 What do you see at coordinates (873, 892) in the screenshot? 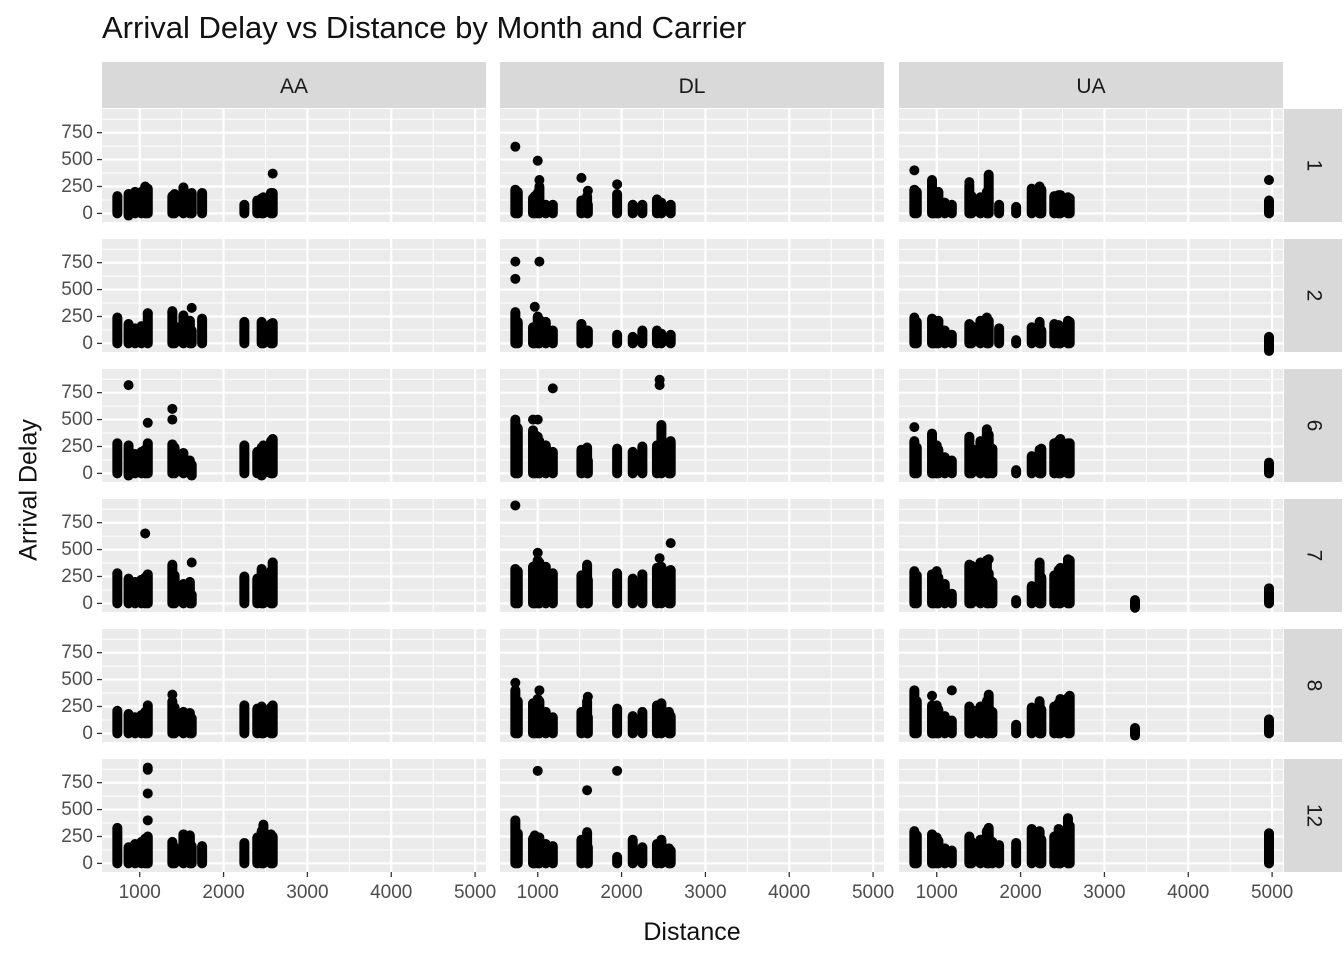
I see `x-tick-label: 5000` at bounding box center [873, 892].